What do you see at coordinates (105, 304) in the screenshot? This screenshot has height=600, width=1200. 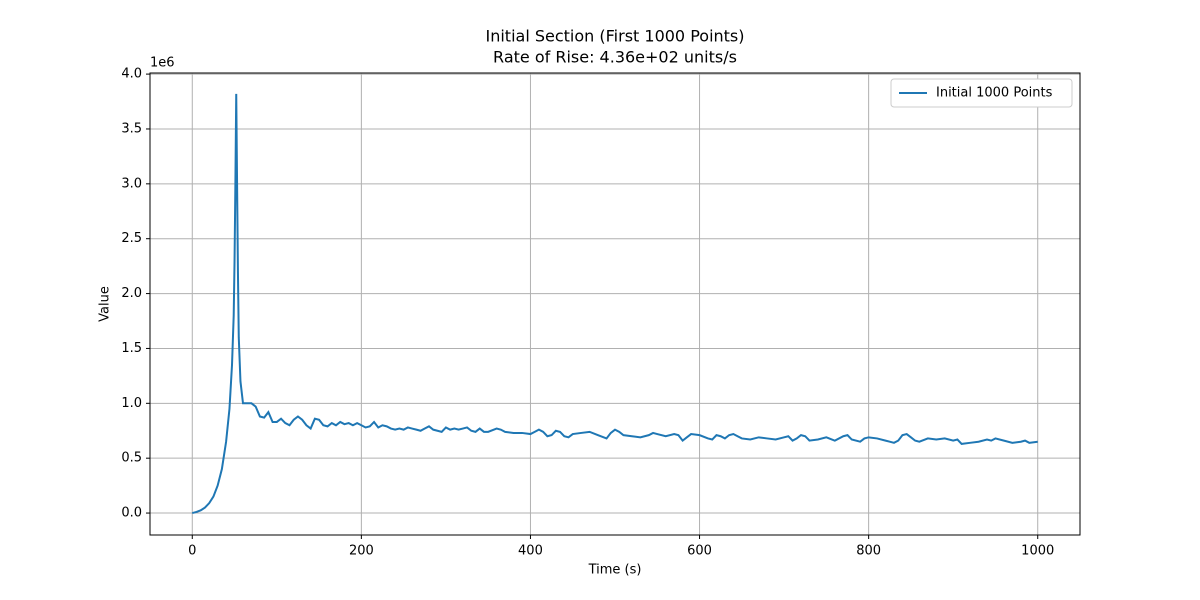 I see `y-axis-label: Value` at bounding box center [105, 304].